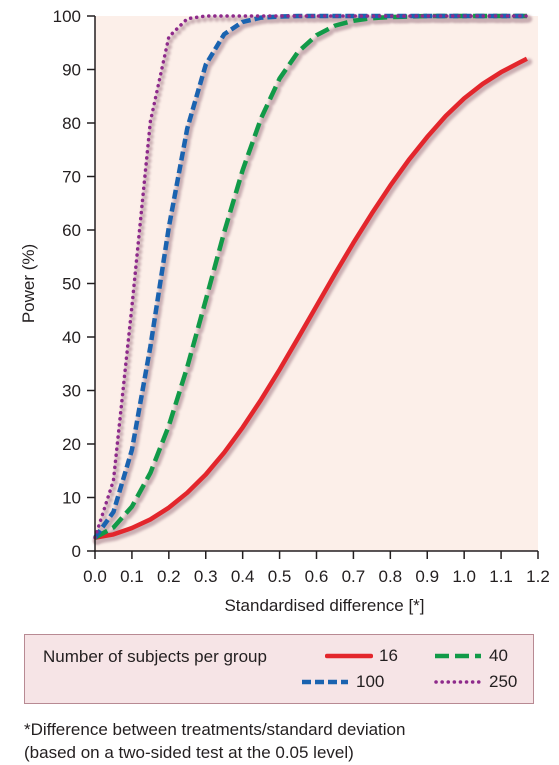  What do you see at coordinates (243, 576) in the screenshot?
I see `x-tick-label-0.4: 0.4` at bounding box center [243, 576].